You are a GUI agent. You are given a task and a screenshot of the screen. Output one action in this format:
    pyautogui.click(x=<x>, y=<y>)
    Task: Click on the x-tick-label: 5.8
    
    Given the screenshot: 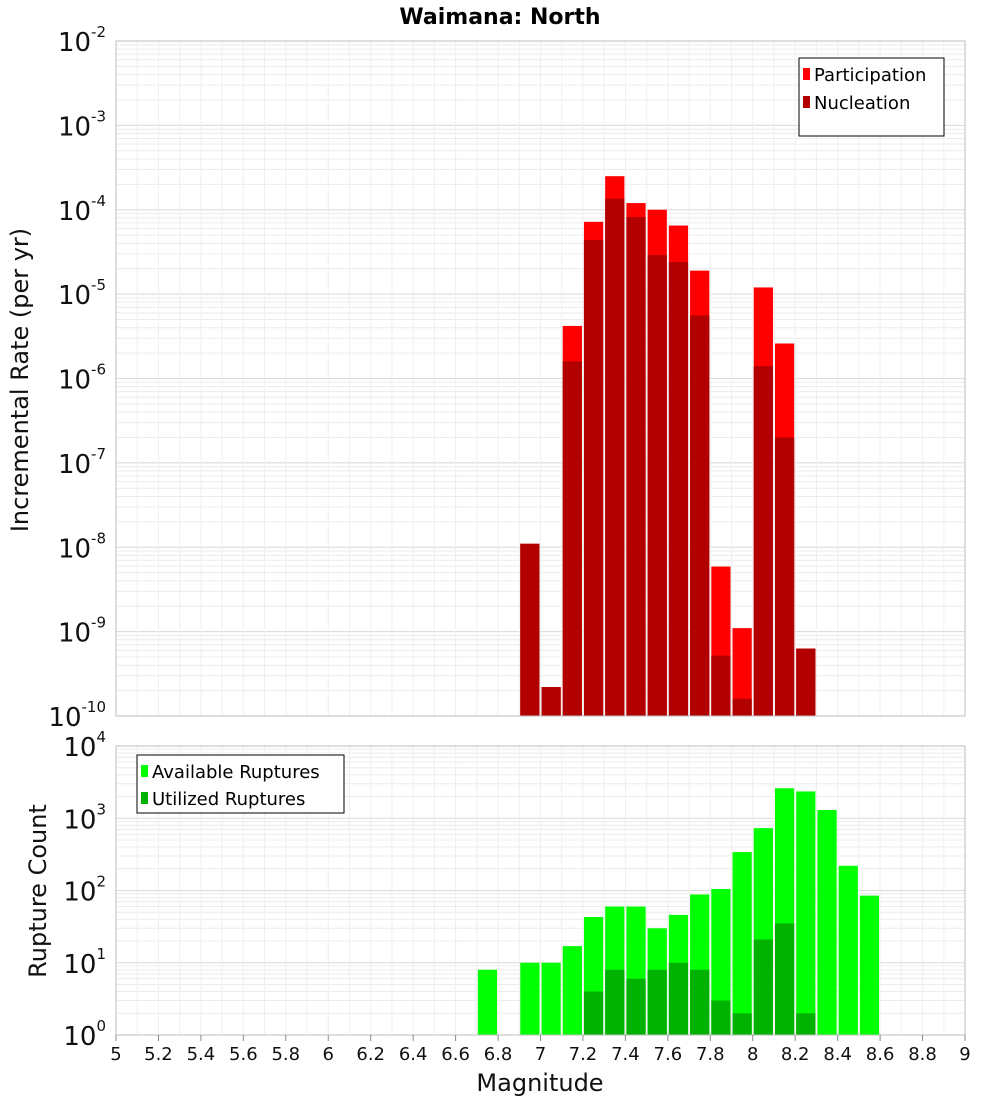 What is the action you would take?
    pyautogui.click(x=285, y=1054)
    